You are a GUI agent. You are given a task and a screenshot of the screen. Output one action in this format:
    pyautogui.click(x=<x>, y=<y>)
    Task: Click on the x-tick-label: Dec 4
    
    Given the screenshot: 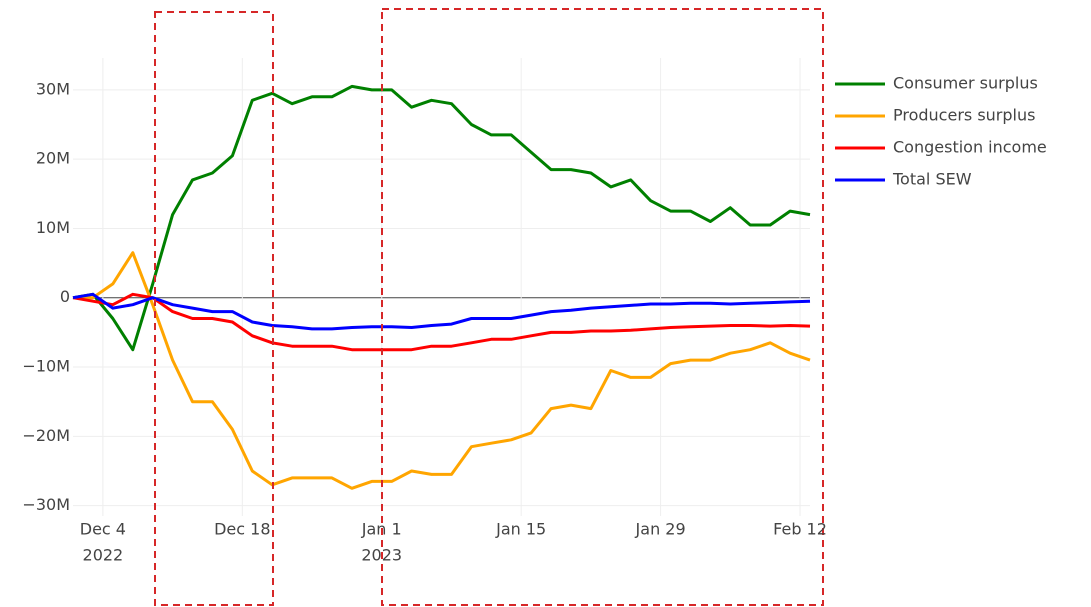 What is the action you would take?
    pyautogui.click(x=103, y=529)
    